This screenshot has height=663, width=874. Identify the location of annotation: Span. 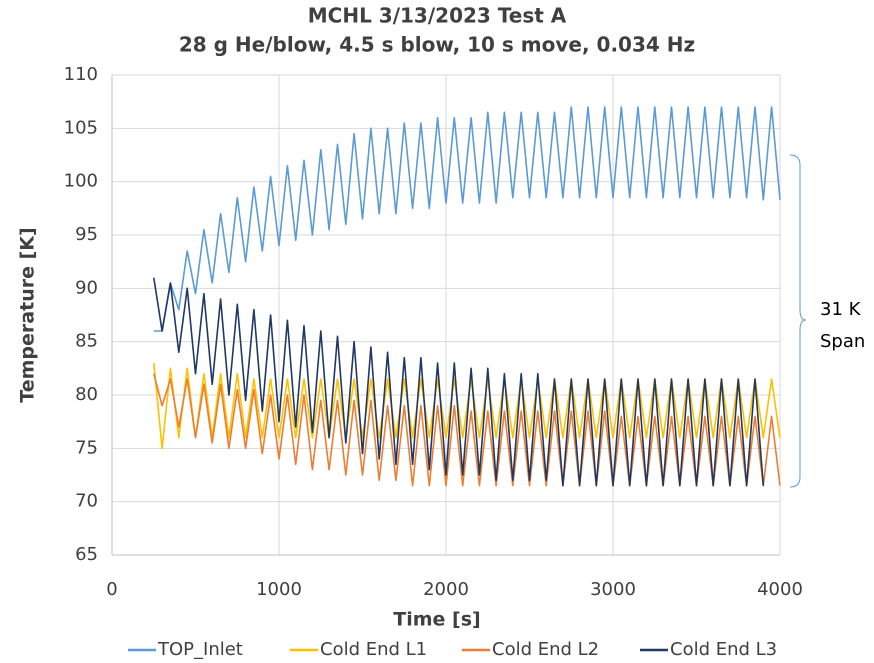
(842, 341).